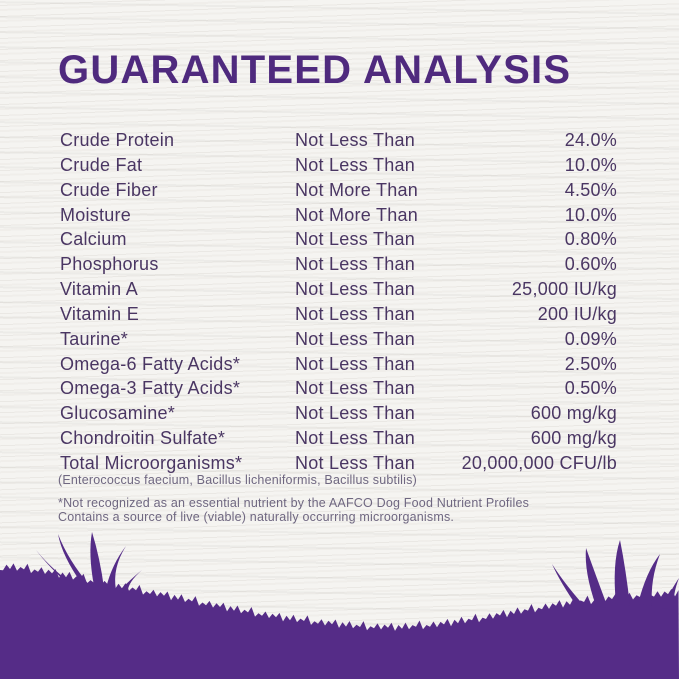 The image size is (679, 679). Describe the element at coordinates (101, 164) in the screenshot. I see `nutrient-name: Crude Fat` at that location.